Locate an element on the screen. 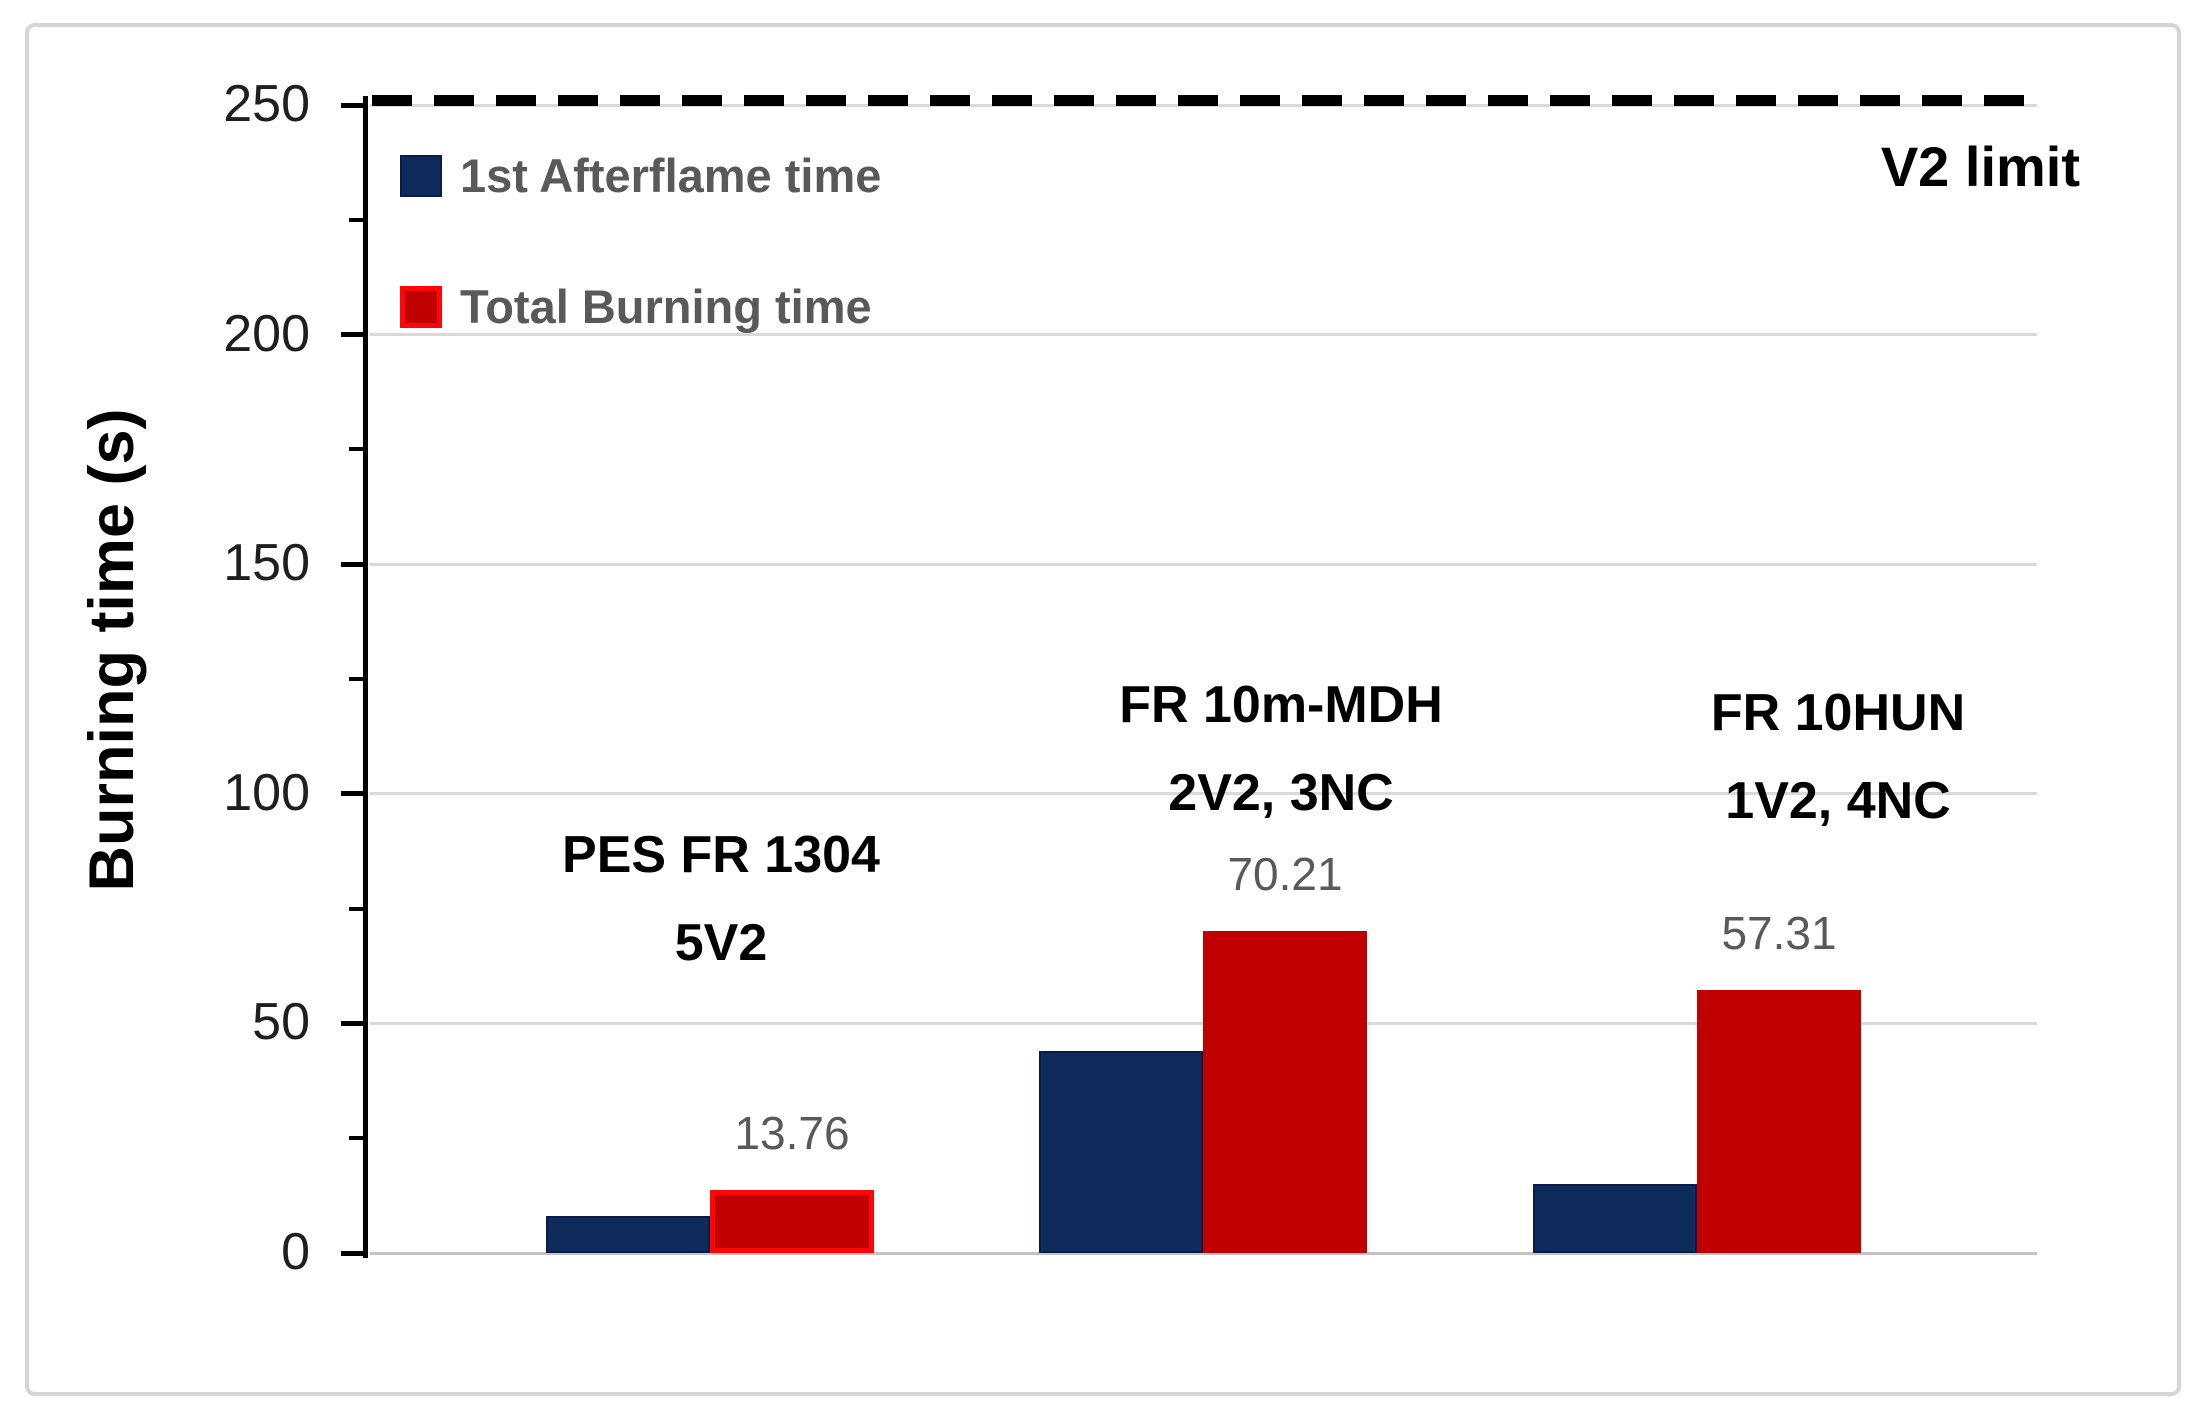 The image size is (2205, 1419). category-label-group3: FR 10HUN 1V2, 4NC is located at coordinates (1838, 757).